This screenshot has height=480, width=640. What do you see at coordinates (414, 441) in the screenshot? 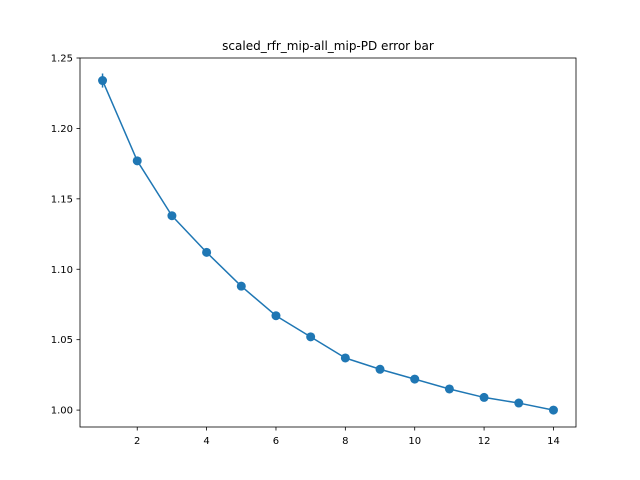
I see `x-tick-label: 10` at bounding box center [414, 441].